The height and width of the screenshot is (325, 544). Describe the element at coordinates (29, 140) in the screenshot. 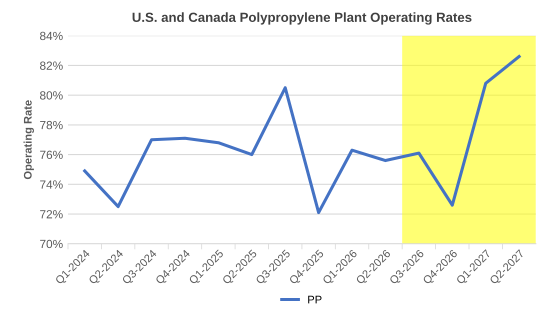

I see `y-axis-title: Operating Rate` at that location.